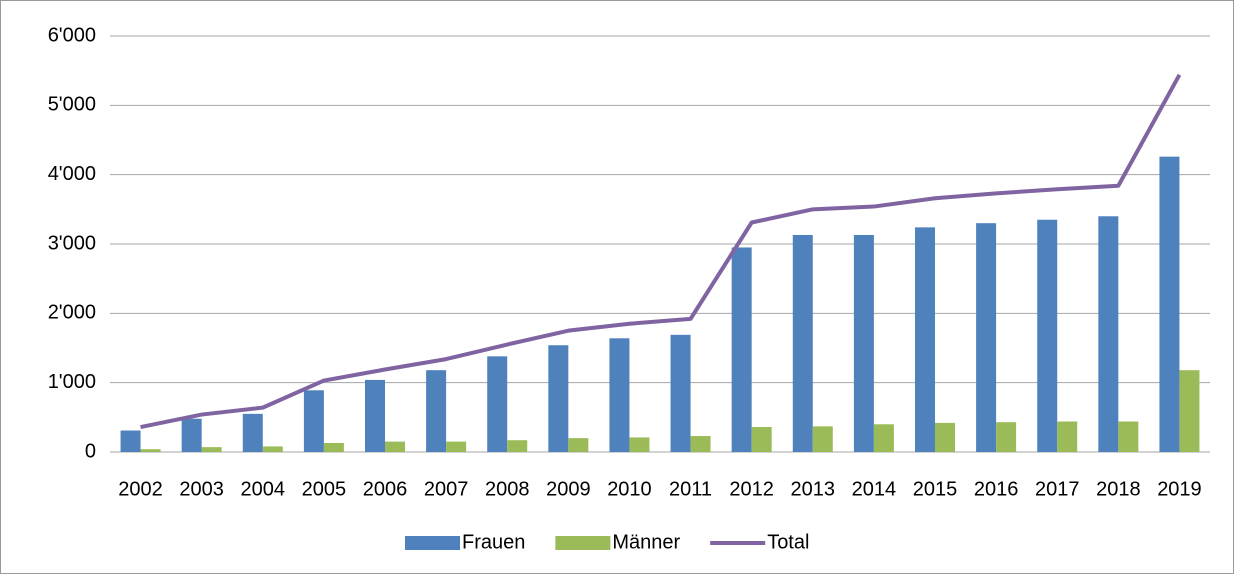 The image size is (1235, 575). What do you see at coordinates (385, 489) in the screenshot?
I see `x-tick-label: 2006` at bounding box center [385, 489].